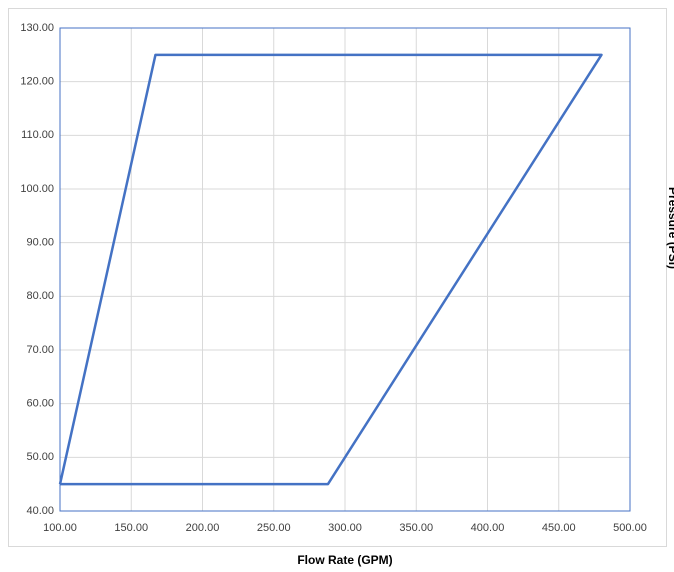 This screenshot has width=674, height=572. Describe the element at coordinates (37, 82) in the screenshot. I see `y-tick-label: 120.00` at that location.